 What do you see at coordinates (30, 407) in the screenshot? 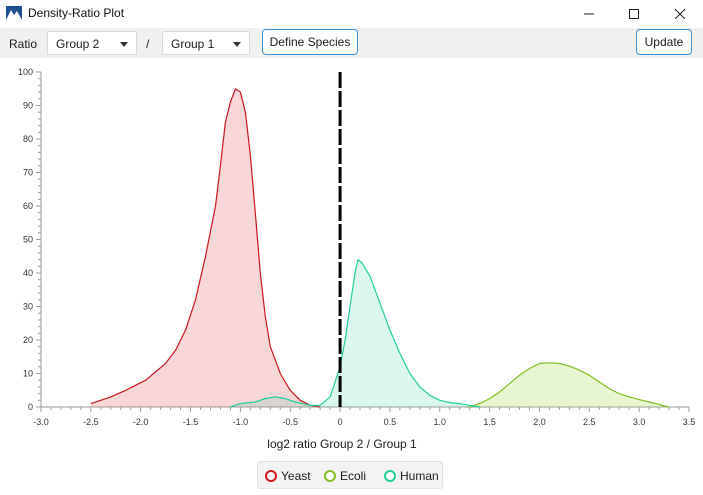
I see `y-tick-label: 0` at bounding box center [30, 407].